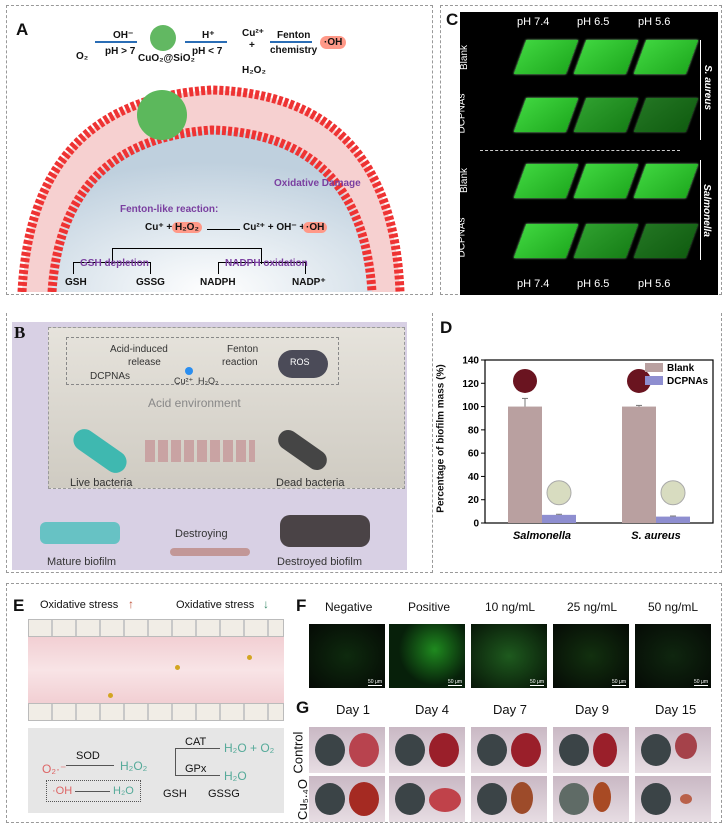  I want to click on f-column-label: 25 ng/mL, so click(592, 607).